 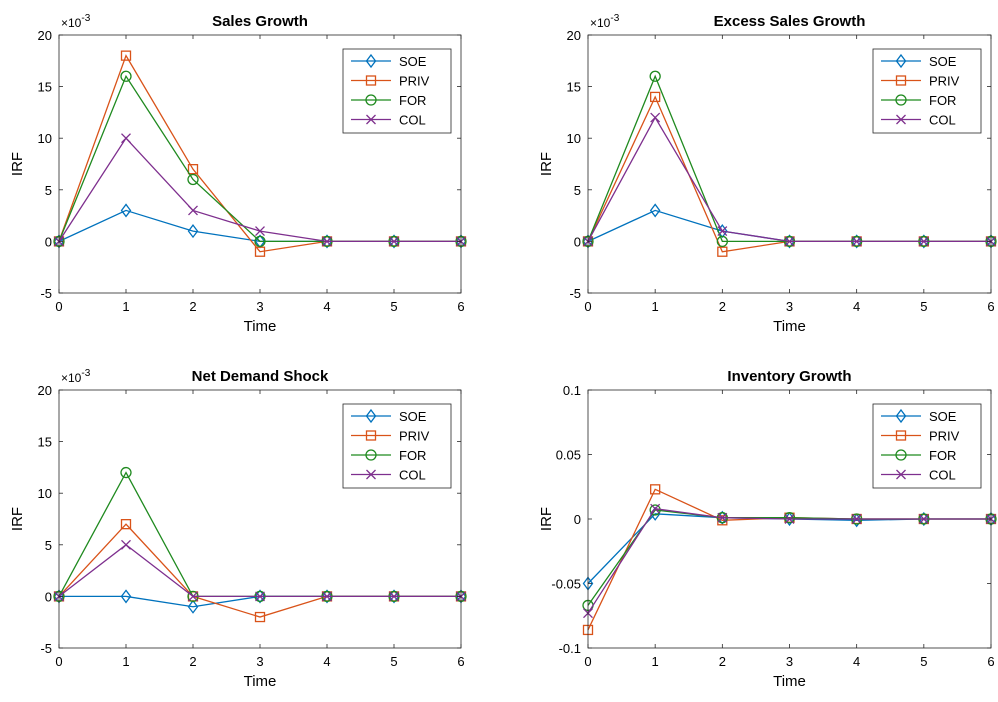 I want to click on x-axis-label: Time, so click(x=789, y=326).